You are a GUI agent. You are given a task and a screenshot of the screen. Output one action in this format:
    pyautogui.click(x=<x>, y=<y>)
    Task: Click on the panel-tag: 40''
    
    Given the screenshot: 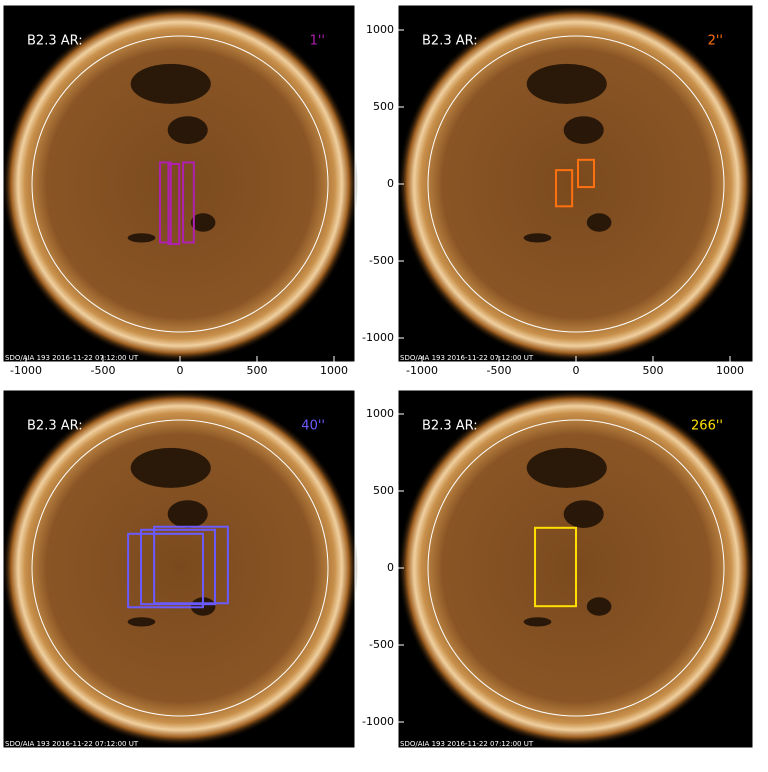 What is the action you would take?
    pyautogui.click(x=313, y=426)
    